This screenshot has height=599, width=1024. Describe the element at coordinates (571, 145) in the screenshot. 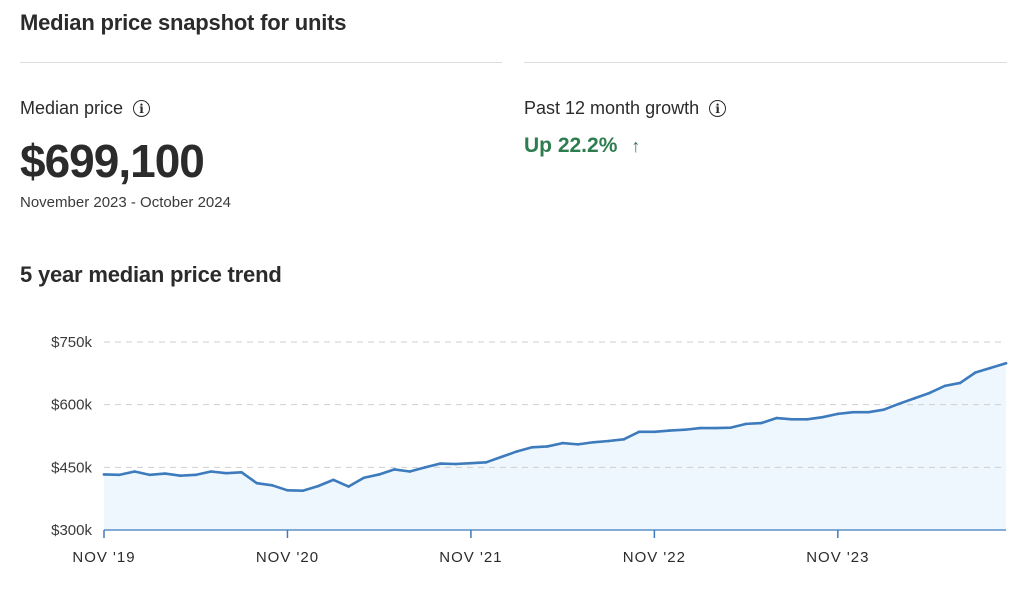

I see `growth-value: Up 22.2%` at that location.